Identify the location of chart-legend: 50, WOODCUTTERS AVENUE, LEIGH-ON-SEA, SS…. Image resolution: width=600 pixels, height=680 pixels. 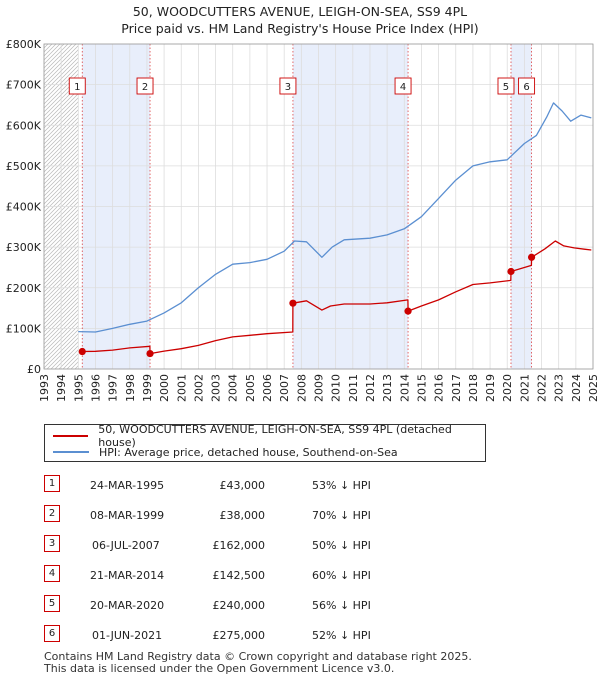
(265, 442).